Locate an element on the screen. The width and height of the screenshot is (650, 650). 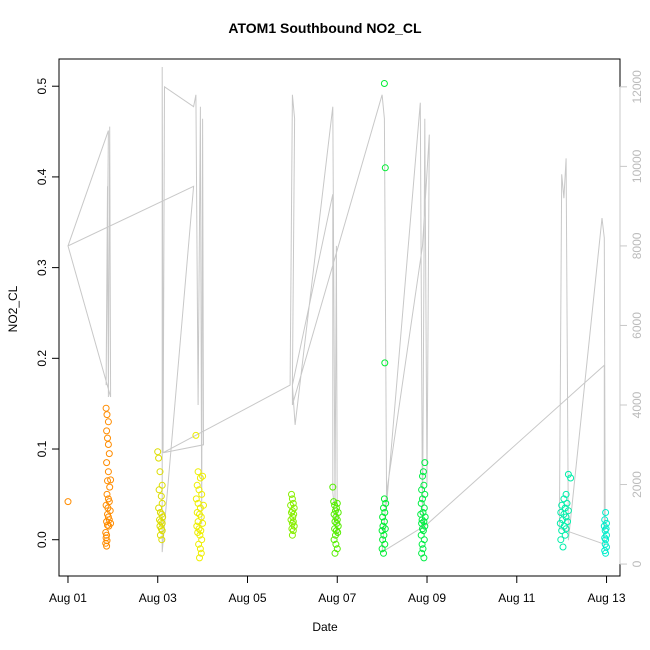
x-tick-label: Aug 03 is located at coordinates (158, 598).